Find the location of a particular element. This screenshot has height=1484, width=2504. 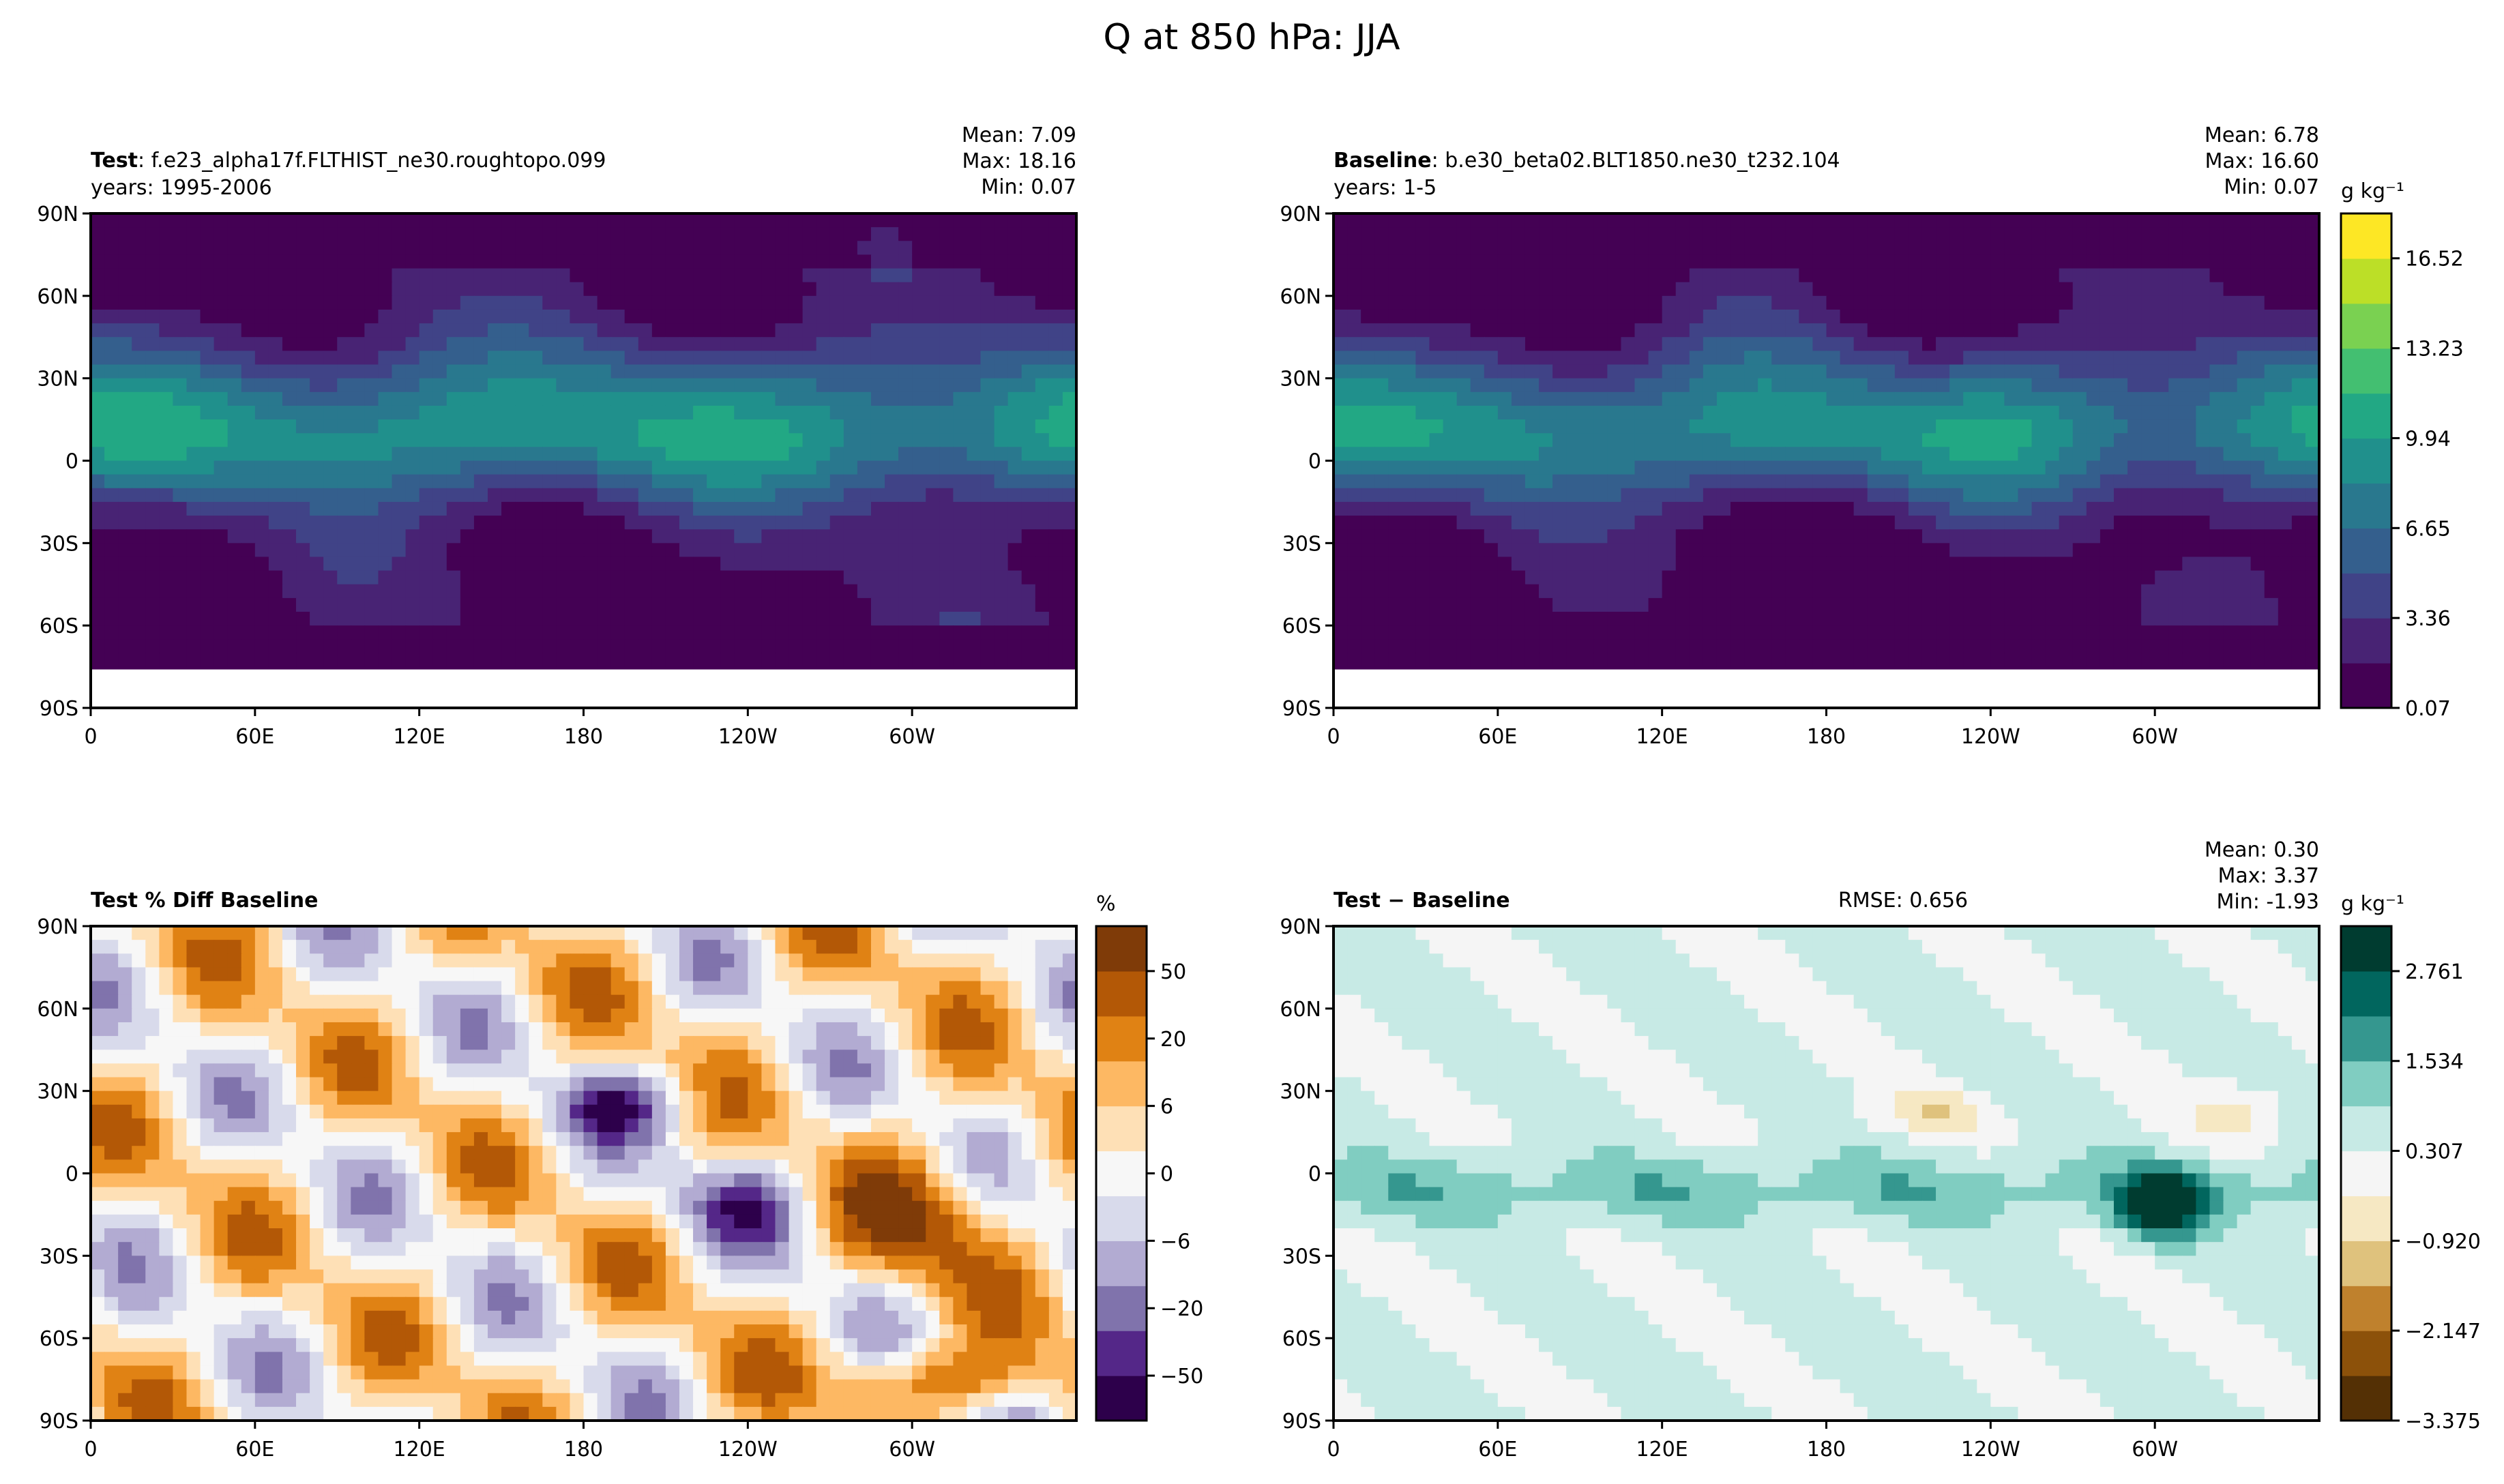

lat-tick-label: 0 is located at coordinates (71, 462).